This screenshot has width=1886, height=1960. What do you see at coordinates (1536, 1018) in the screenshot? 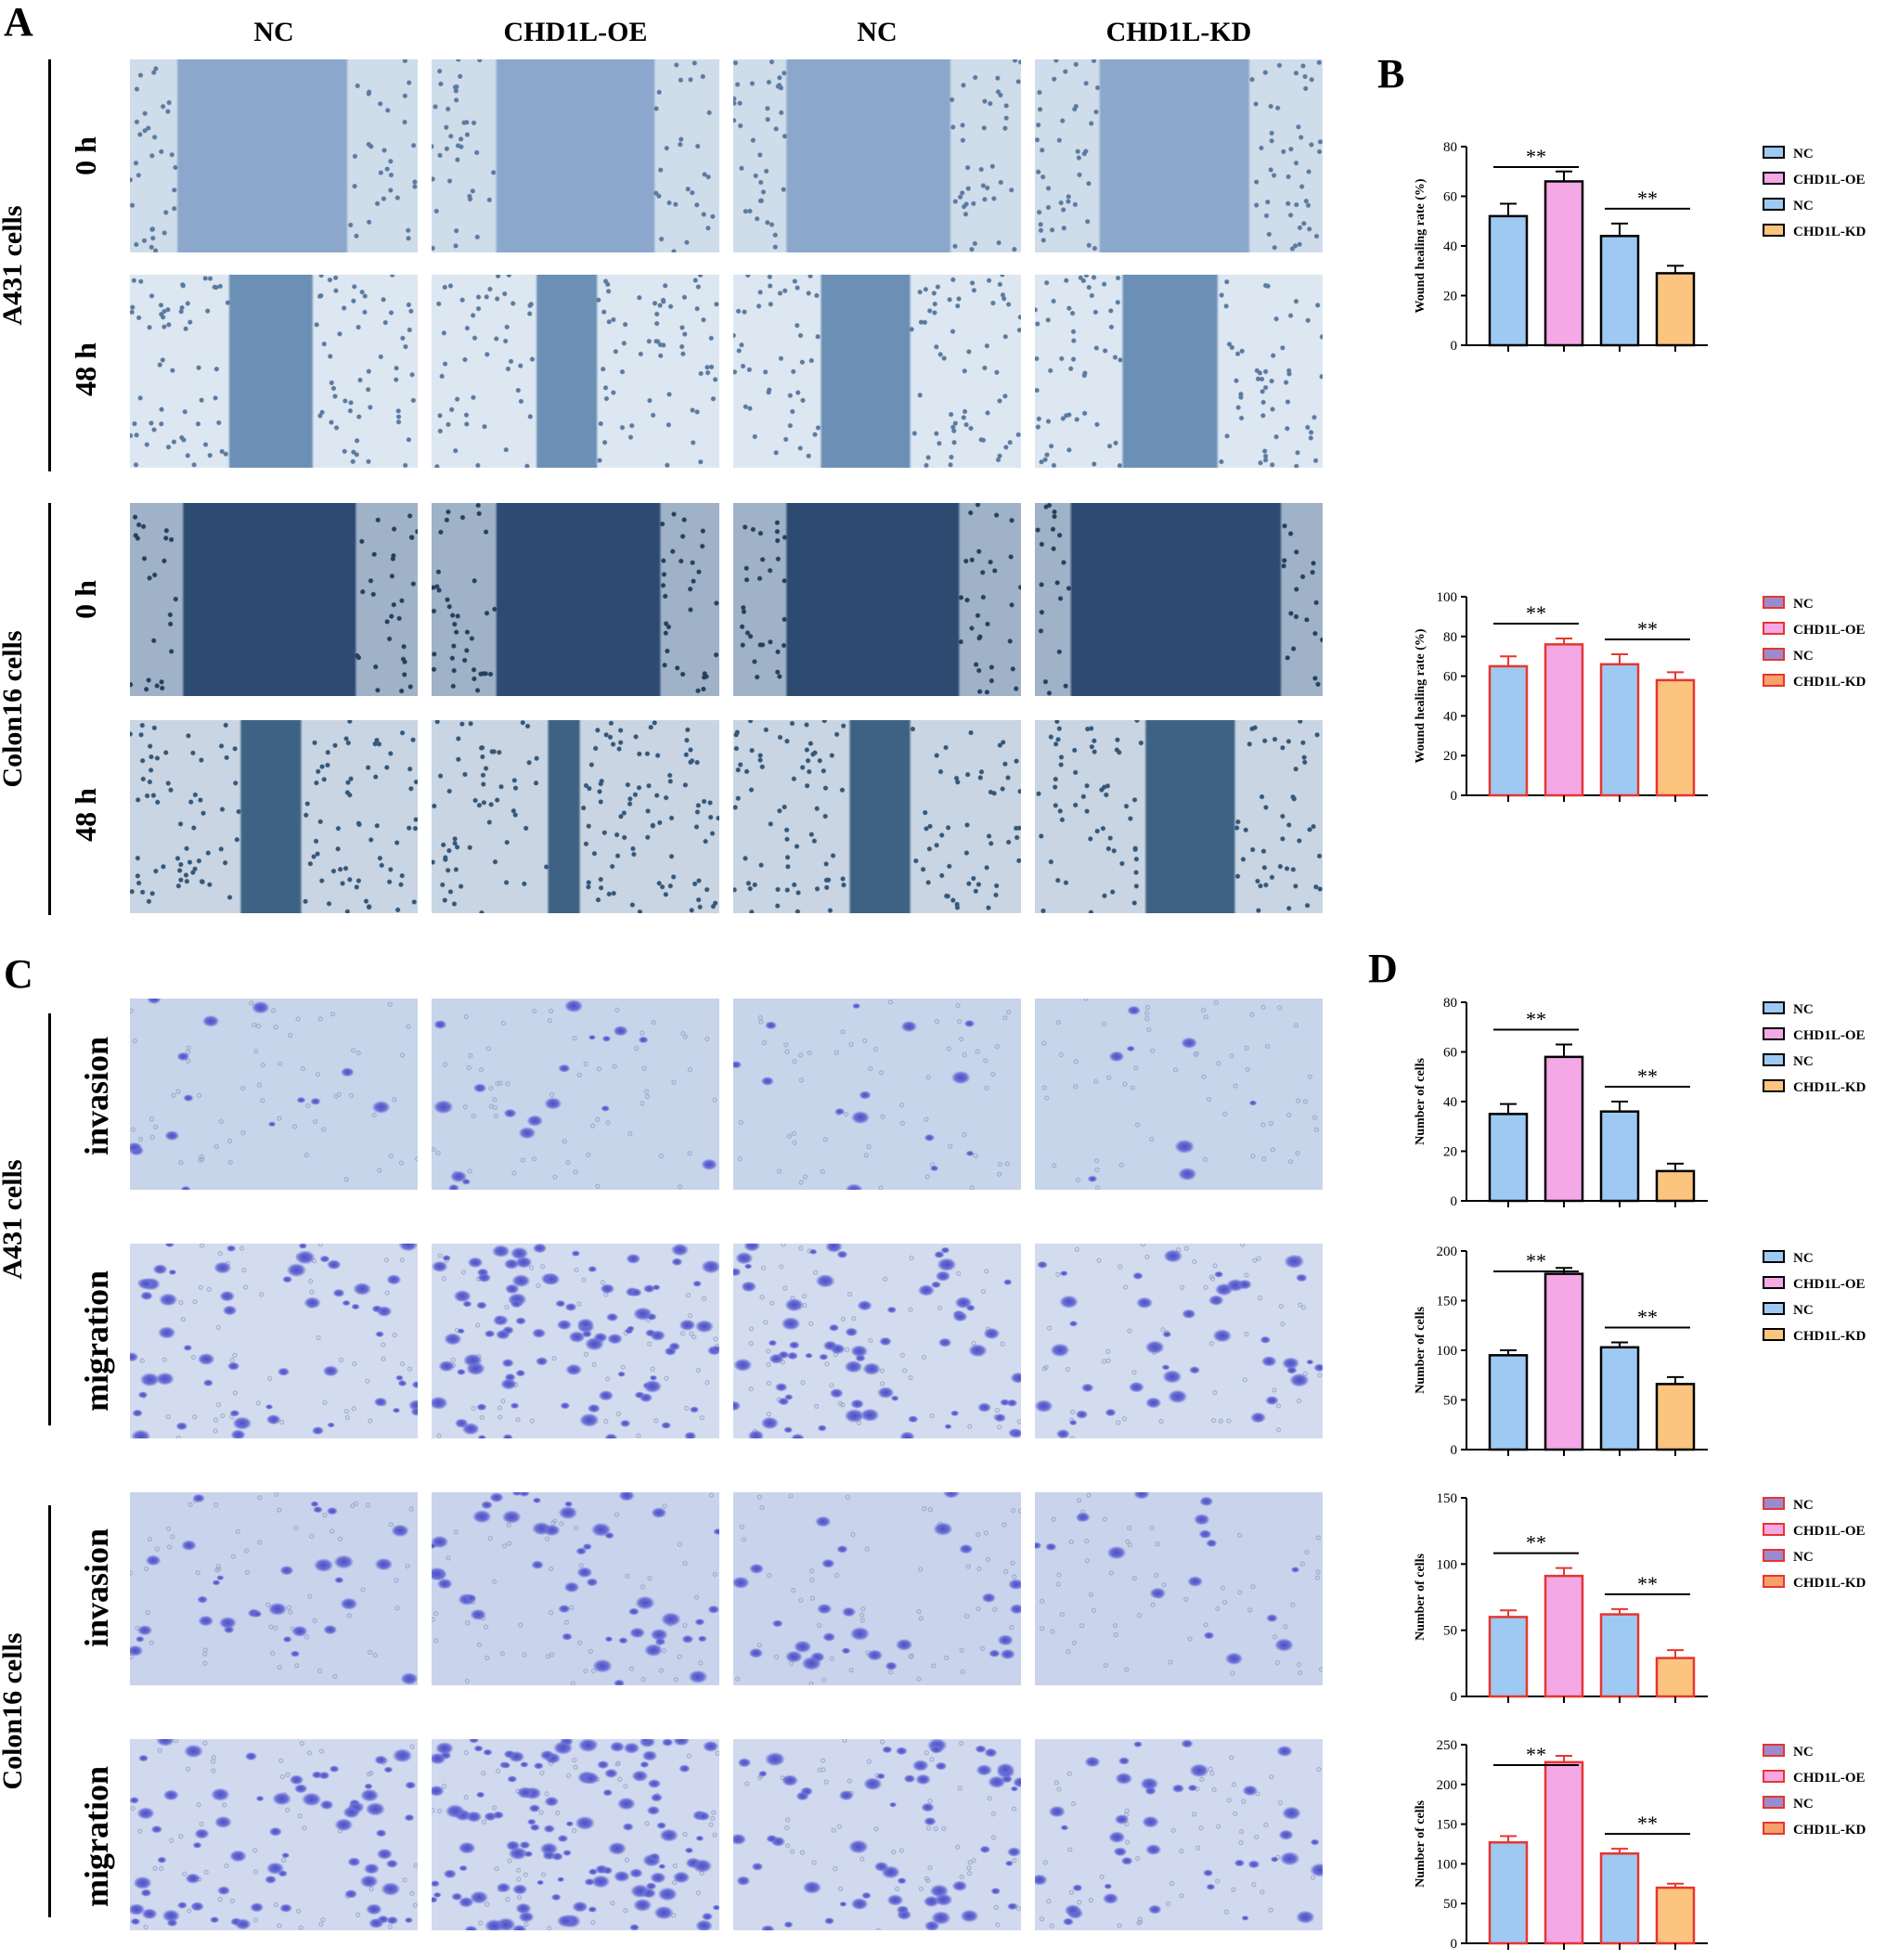
I see `chart-d1-sig-label-1: **` at bounding box center [1536, 1018].